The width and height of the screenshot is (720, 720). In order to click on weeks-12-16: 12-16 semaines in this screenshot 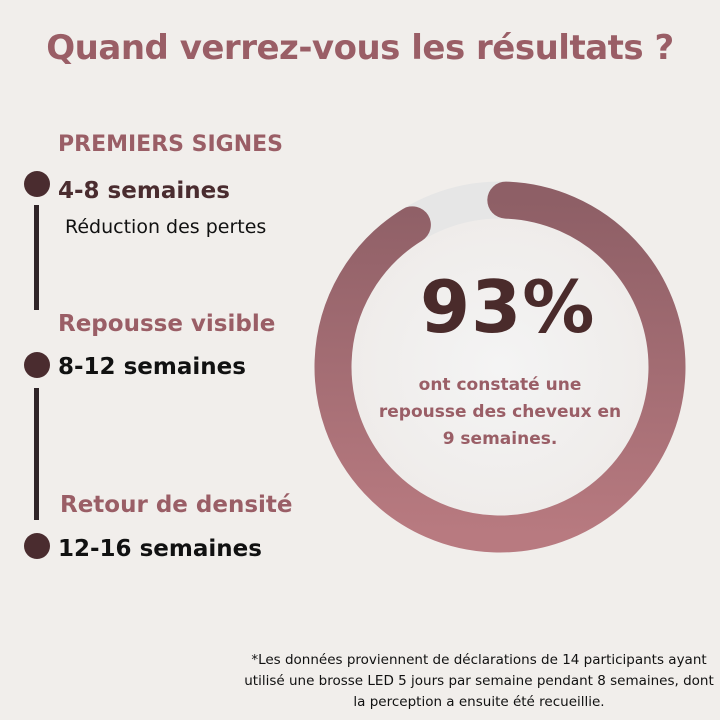, I will do `click(160, 549)`.